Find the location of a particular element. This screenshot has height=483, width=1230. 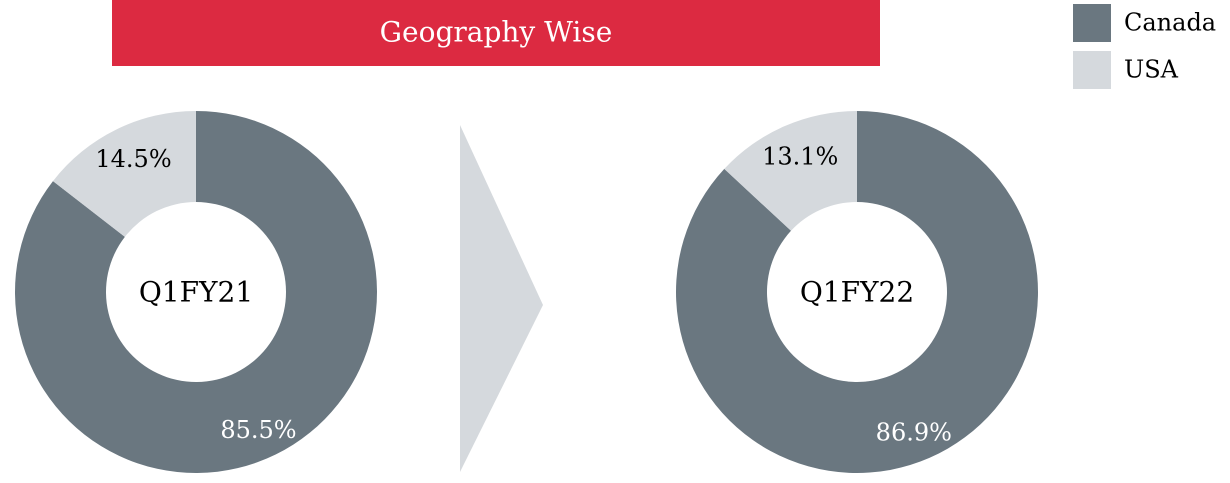

center-label: Q1FY22 is located at coordinates (857, 292).